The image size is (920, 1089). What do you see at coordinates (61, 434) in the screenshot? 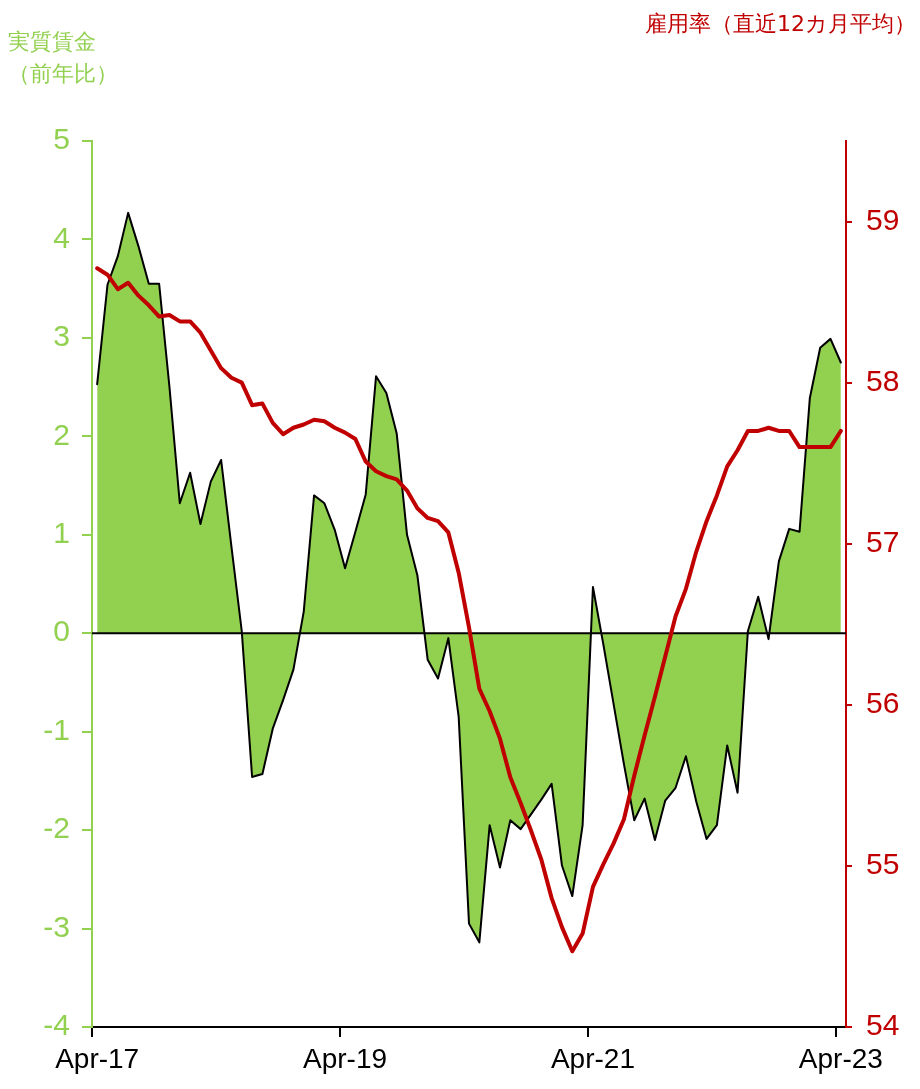
I see `y-tick-label: 2` at bounding box center [61, 434].